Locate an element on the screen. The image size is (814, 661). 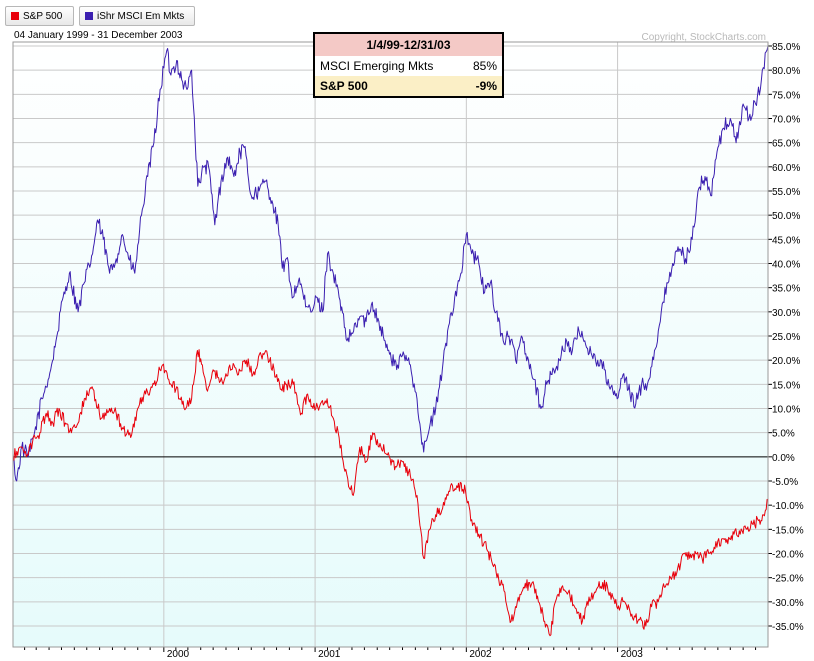
legend-item-msci: iShr MSCI Em Mkts is located at coordinates (137, 16).